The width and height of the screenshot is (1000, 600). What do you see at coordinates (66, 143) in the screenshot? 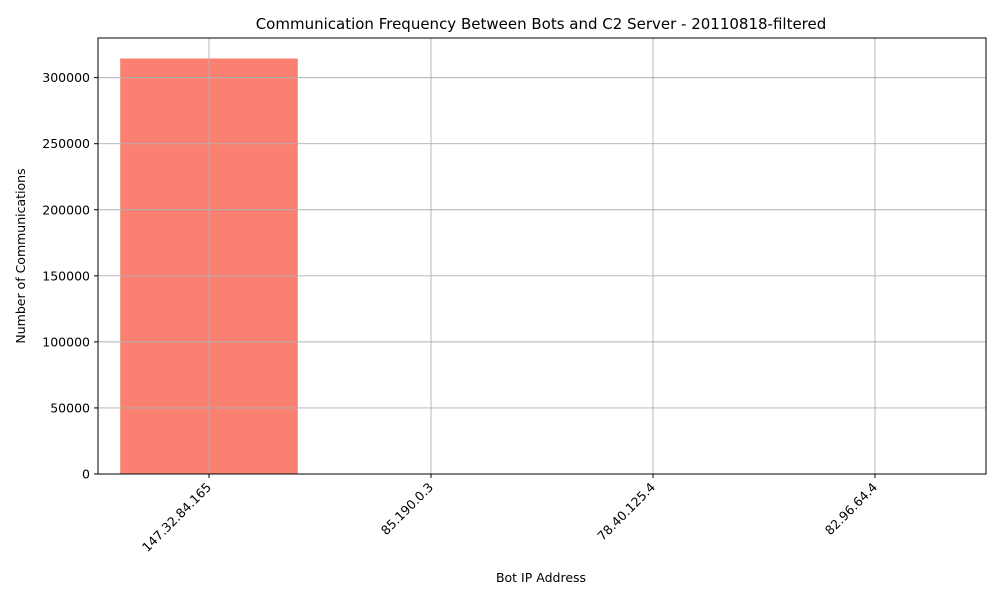
I see `y-tick-label: 250000` at bounding box center [66, 143].